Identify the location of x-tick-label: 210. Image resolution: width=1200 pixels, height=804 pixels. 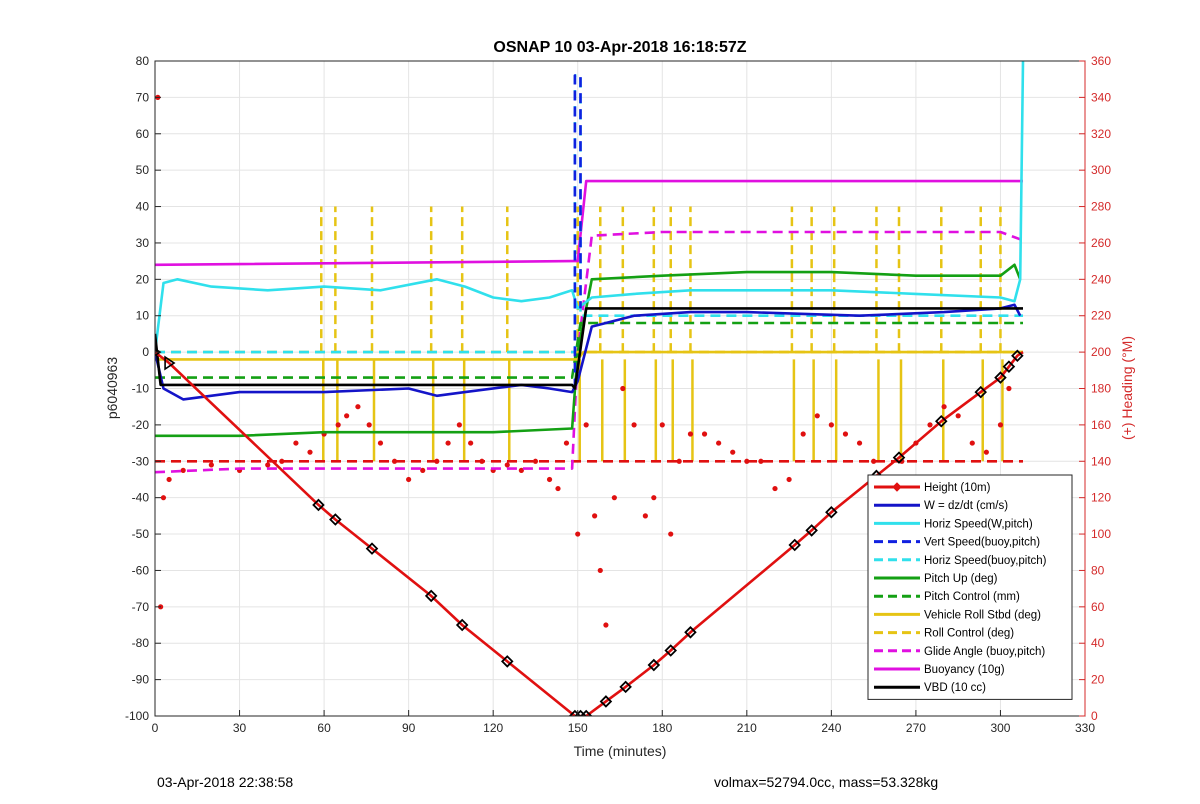
(747, 728).